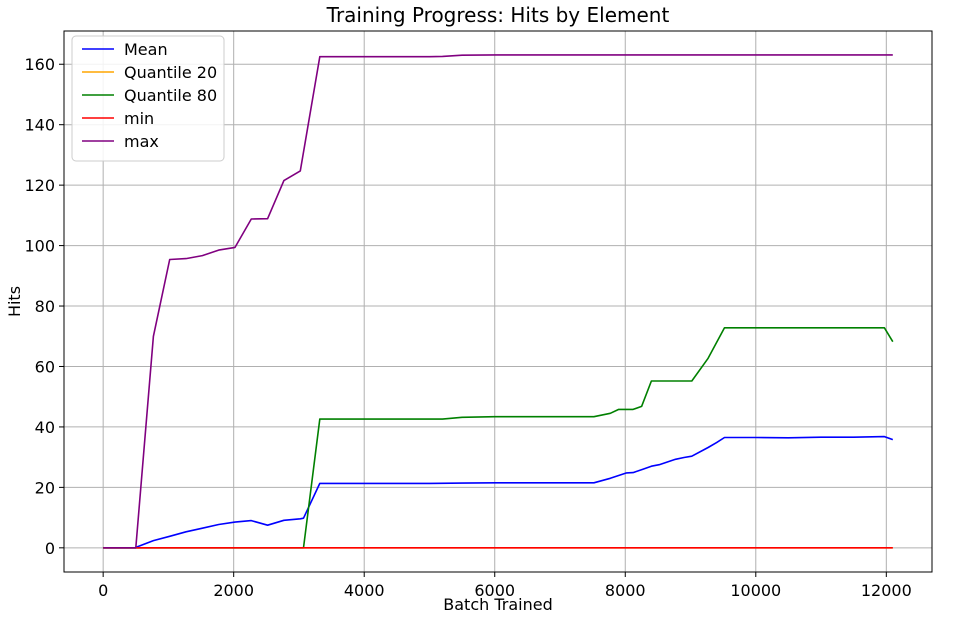 The width and height of the screenshot is (963, 620). I want to click on y-axis-label: Hits, so click(14, 301).